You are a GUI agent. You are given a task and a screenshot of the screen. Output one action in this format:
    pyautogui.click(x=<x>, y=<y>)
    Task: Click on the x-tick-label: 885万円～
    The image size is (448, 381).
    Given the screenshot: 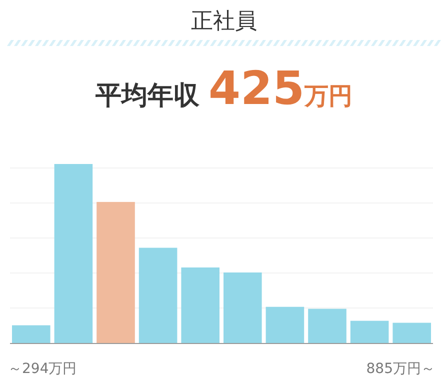 What is the action you would take?
    pyautogui.click(x=400, y=369)
    